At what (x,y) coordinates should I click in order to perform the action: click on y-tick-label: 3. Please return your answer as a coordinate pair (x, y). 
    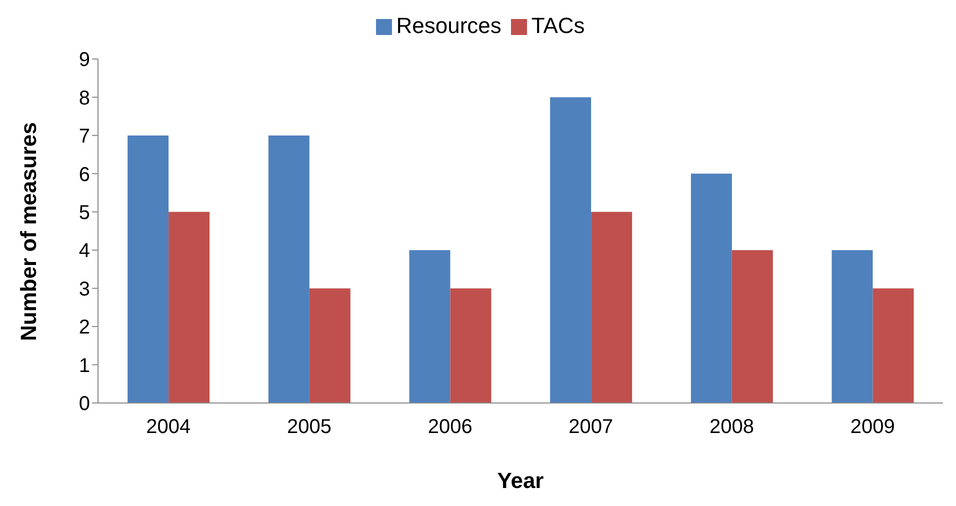
    Looking at the image, I should click on (84, 289).